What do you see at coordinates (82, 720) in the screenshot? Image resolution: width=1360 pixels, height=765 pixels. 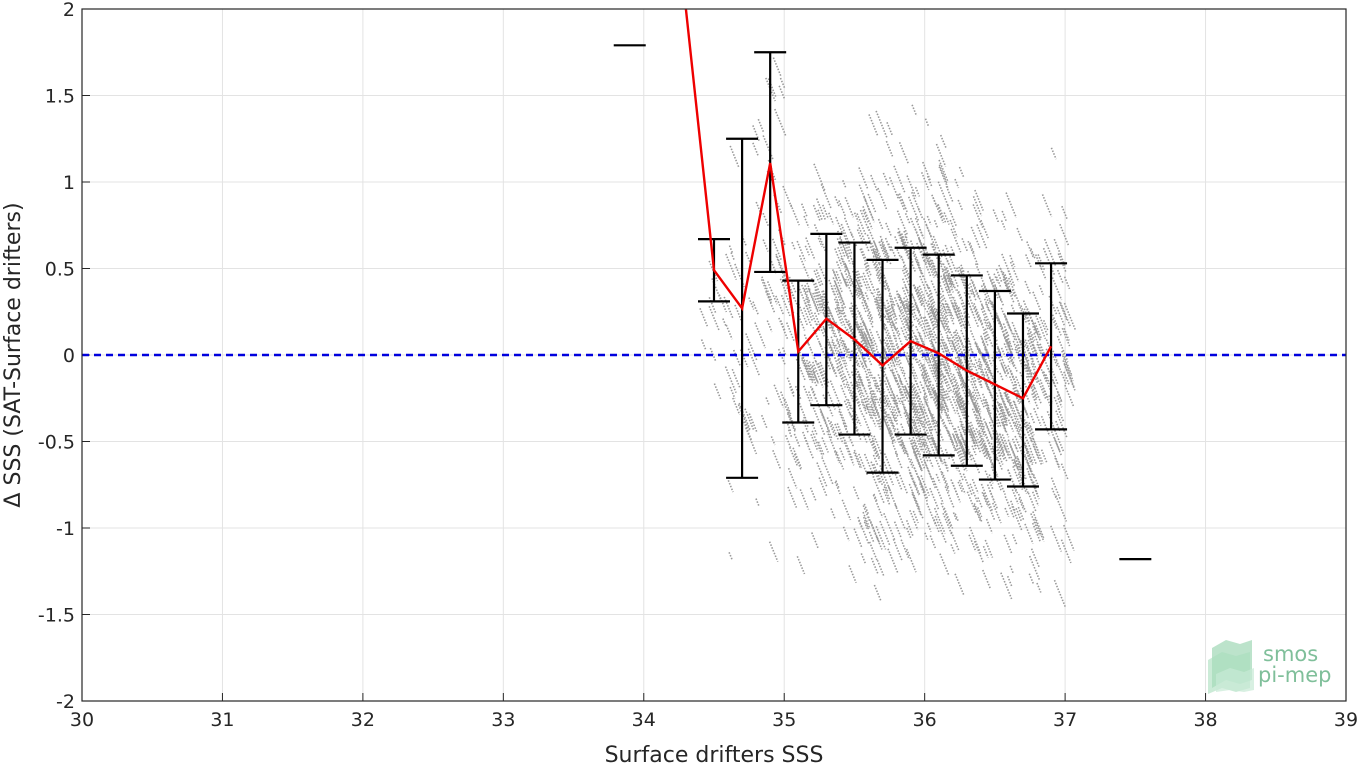 I see `x-tick-label: 30` at bounding box center [82, 720].